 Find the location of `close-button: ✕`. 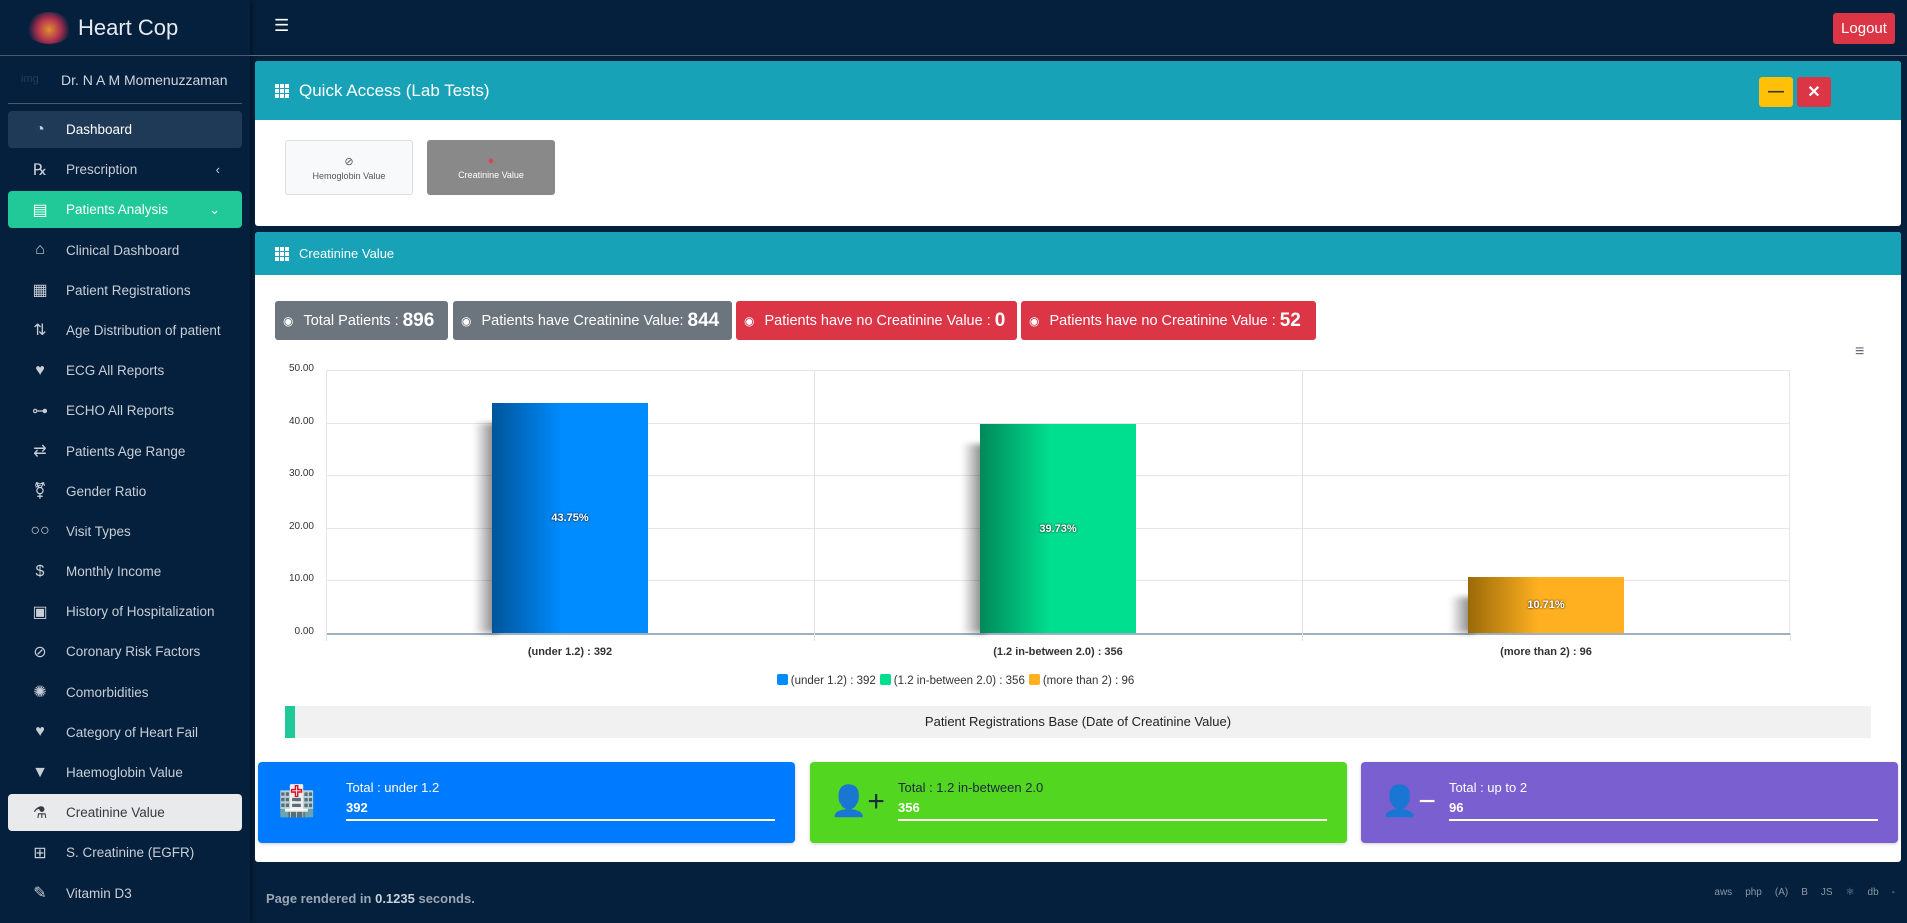

close-button: ✕ is located at coordinates (1814, 92).